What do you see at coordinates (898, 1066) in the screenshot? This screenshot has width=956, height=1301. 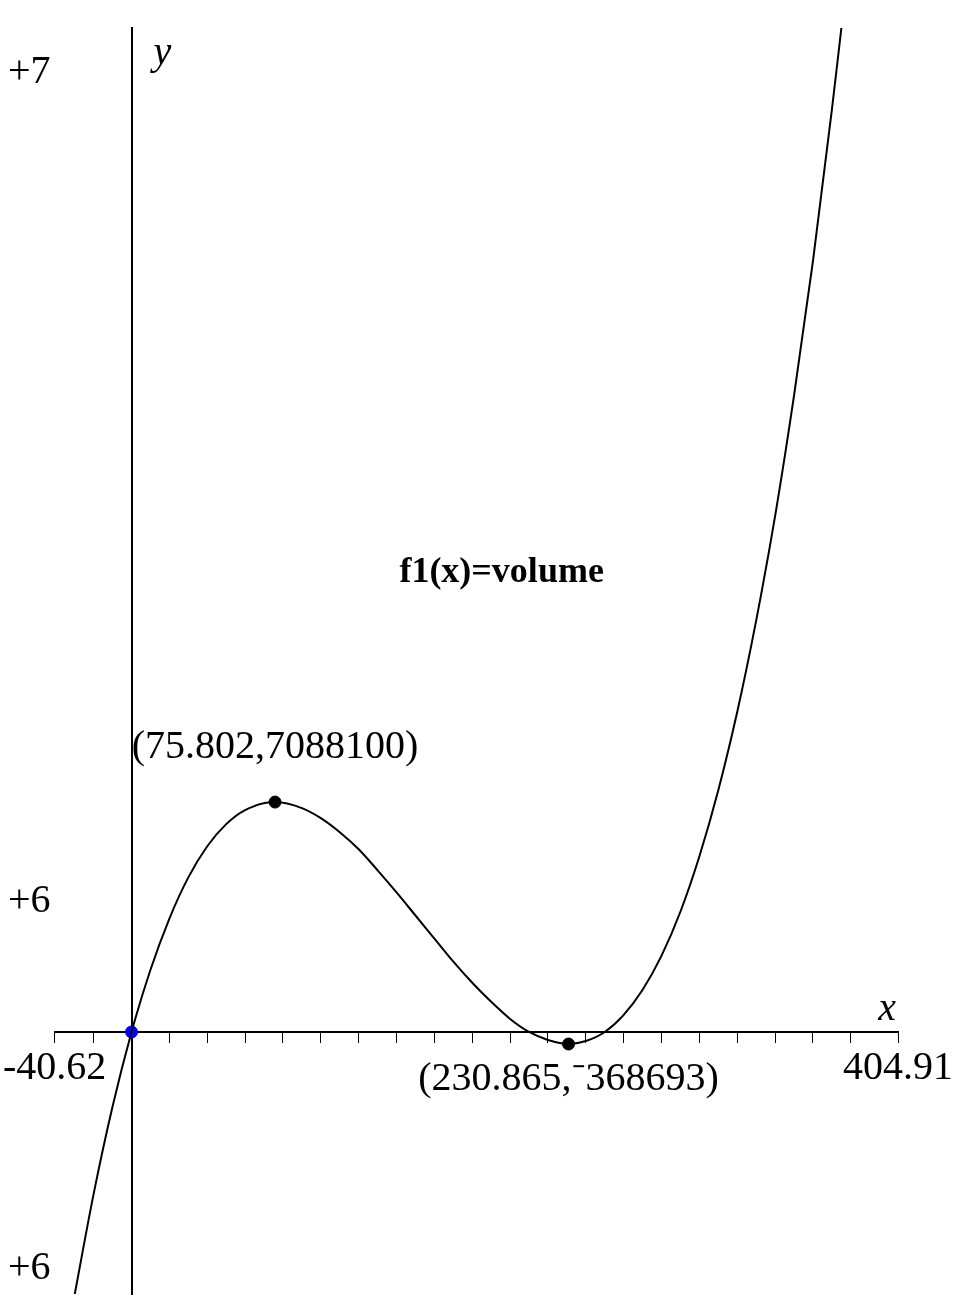 I see `x-tick-label: 404.91` at bounding box center [898, 1066].